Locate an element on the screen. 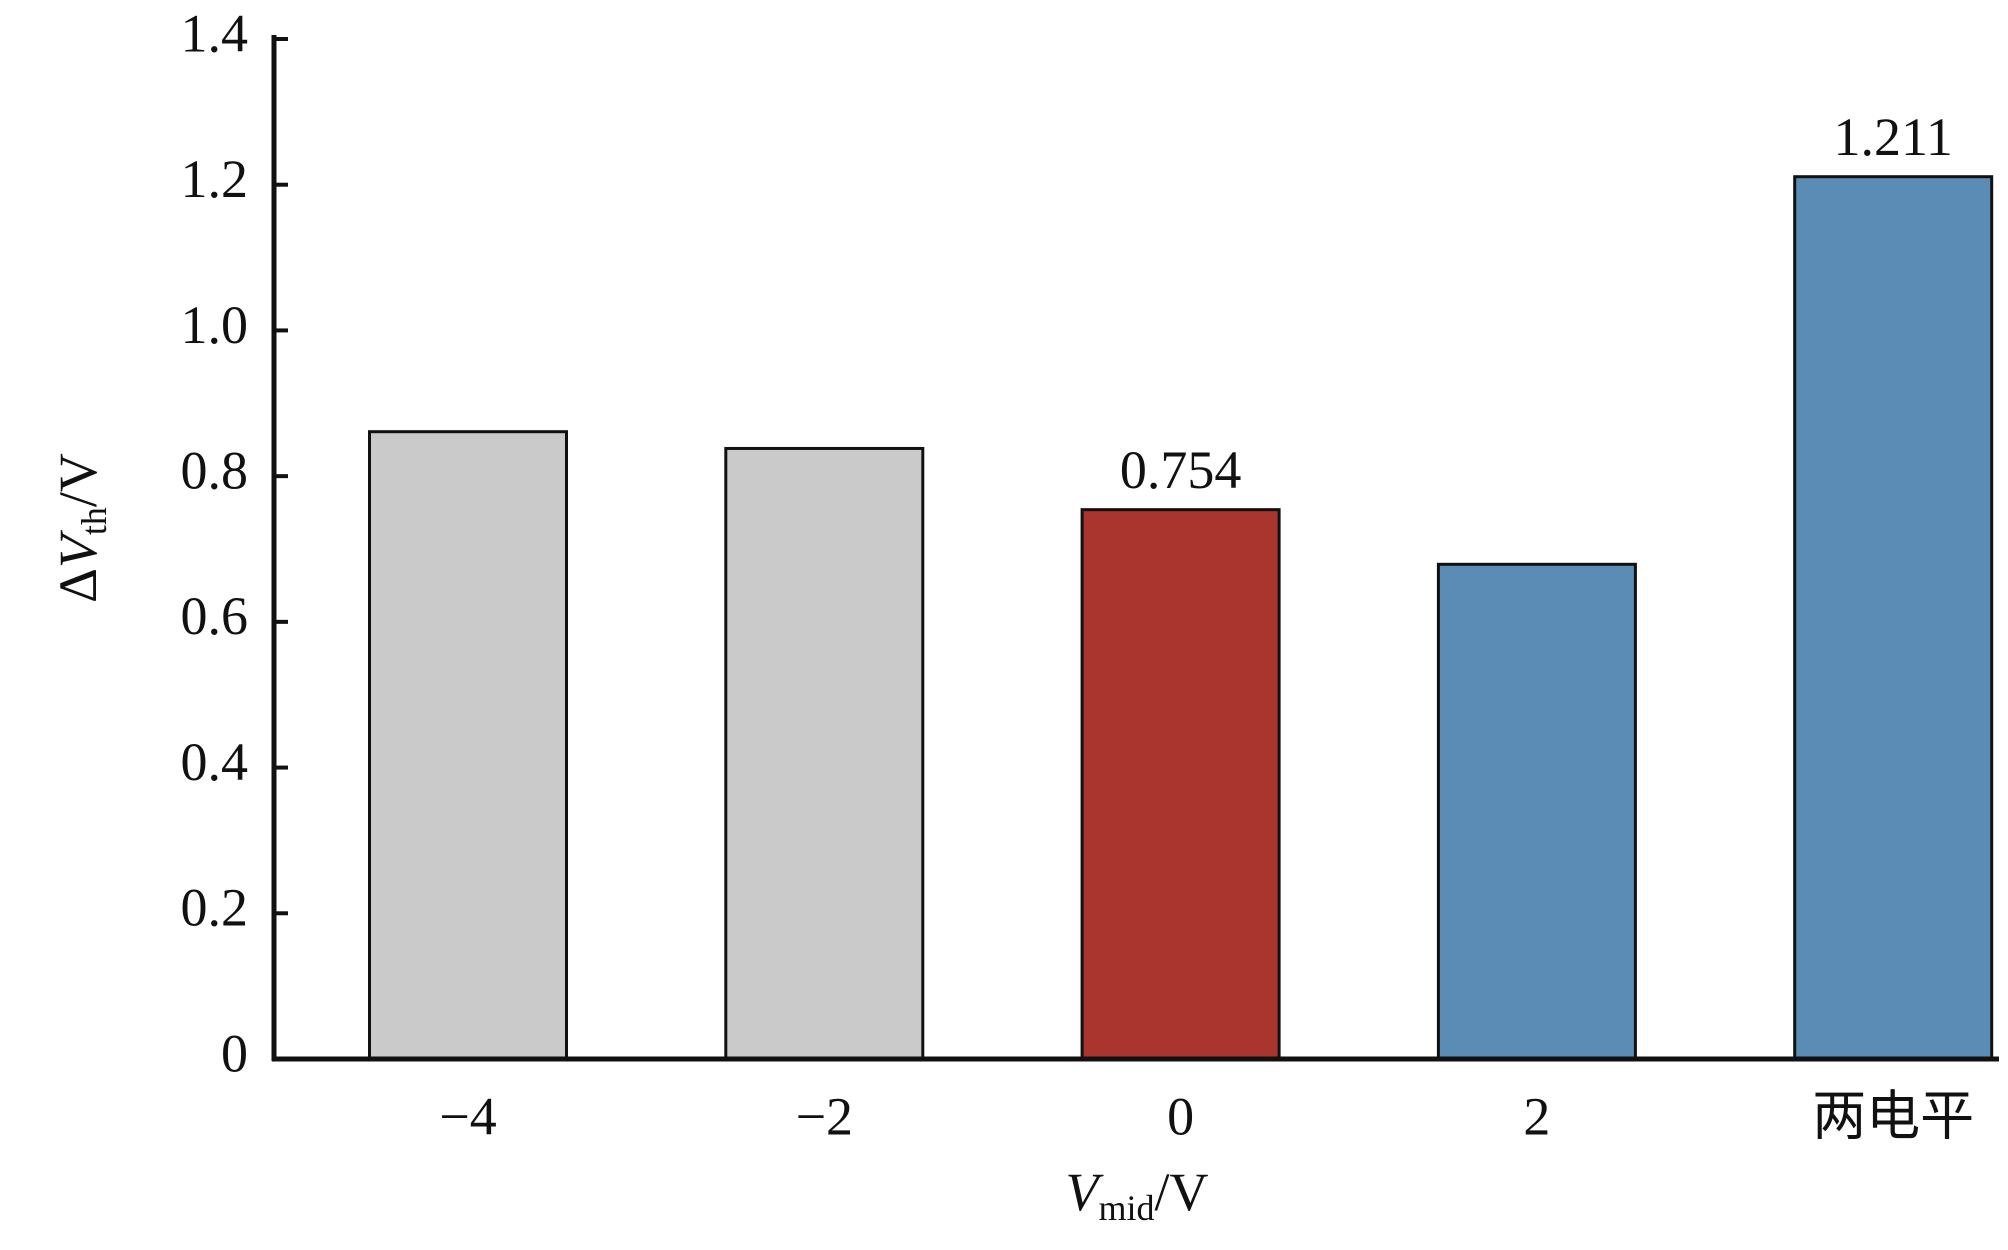 This screenshot has width=2008, height=1250. y-tick-label: 0.6 is located at coordinates (215, 616).